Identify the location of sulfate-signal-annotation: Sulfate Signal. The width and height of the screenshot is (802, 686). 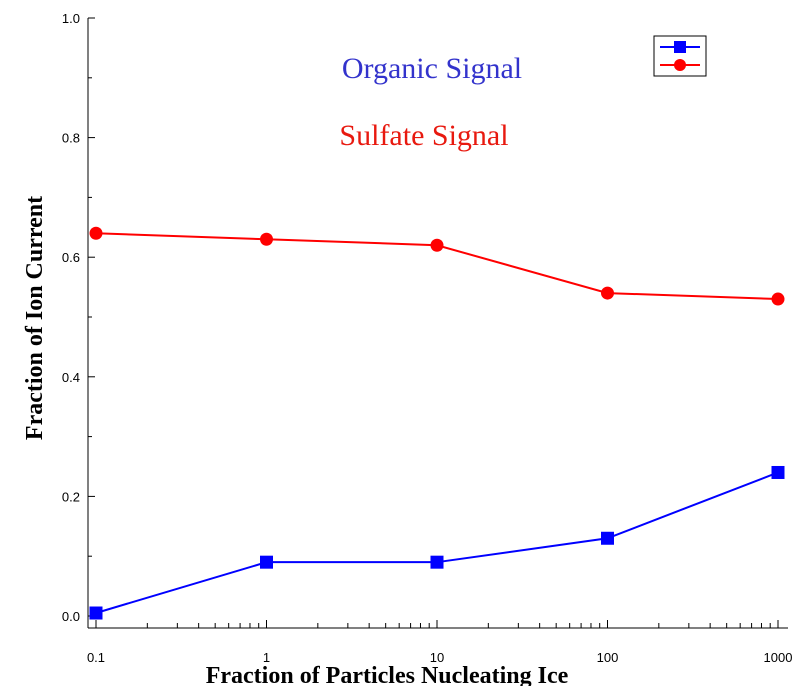
(423, 135).